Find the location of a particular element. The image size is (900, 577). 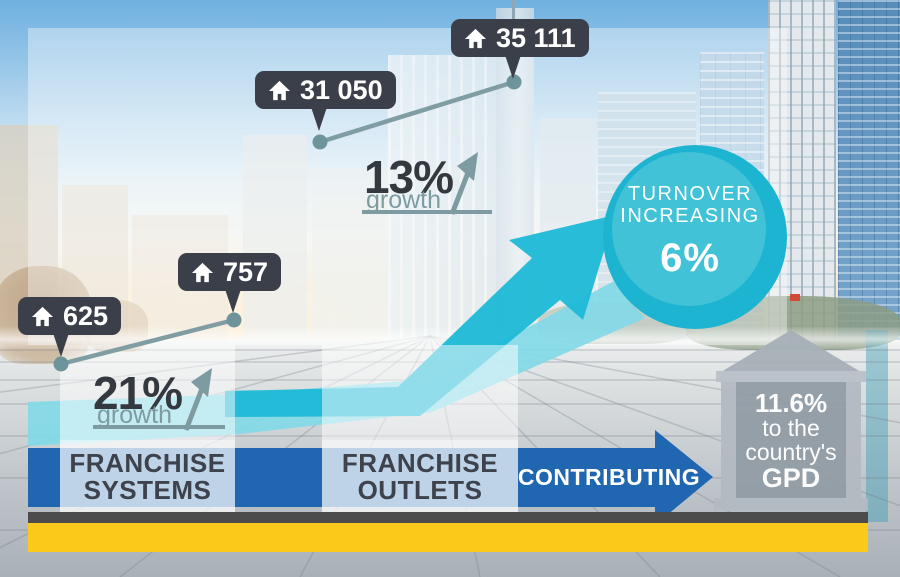

badge-value: 757 is located at coordinates (246, 271).